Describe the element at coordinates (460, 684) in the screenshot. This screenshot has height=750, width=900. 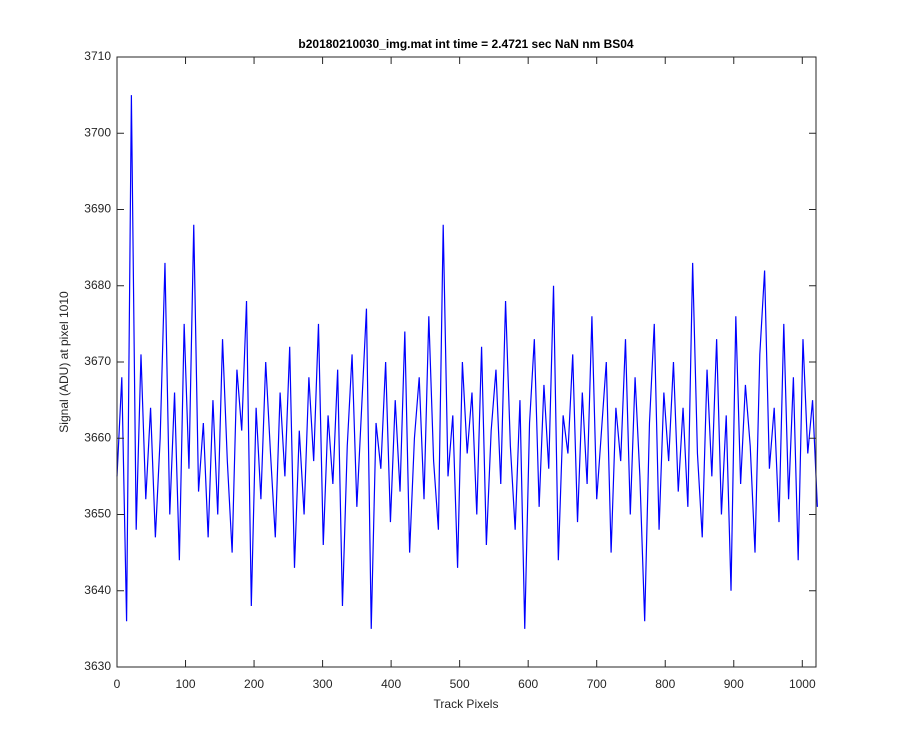
I see `x-tick-label: 500` at that location.